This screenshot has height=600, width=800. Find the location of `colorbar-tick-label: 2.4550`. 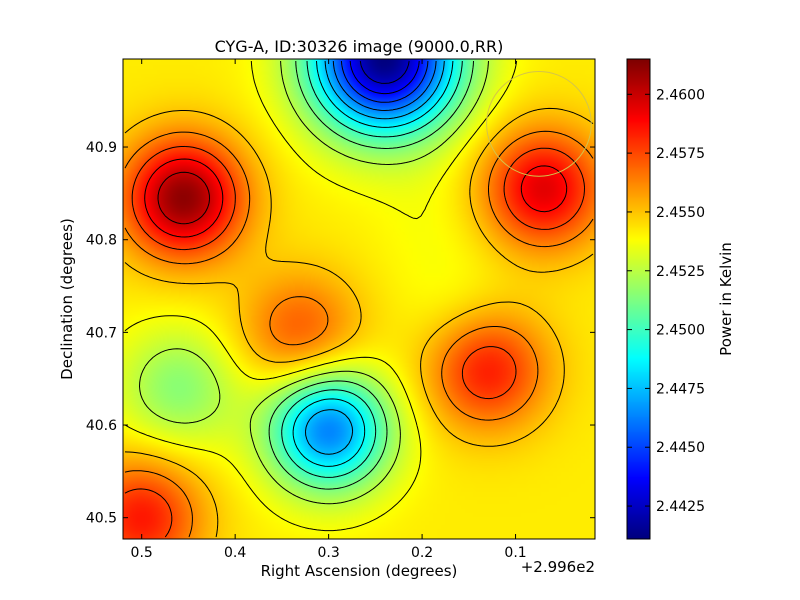

colorbar-tick-label: 2.4550 is located at coordinates (680, 213).